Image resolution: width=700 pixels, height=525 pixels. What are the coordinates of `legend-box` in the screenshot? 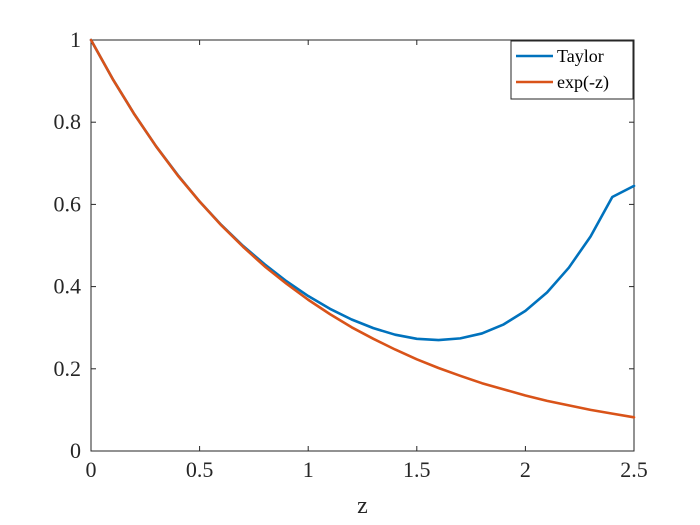 It's located at (572, 70).